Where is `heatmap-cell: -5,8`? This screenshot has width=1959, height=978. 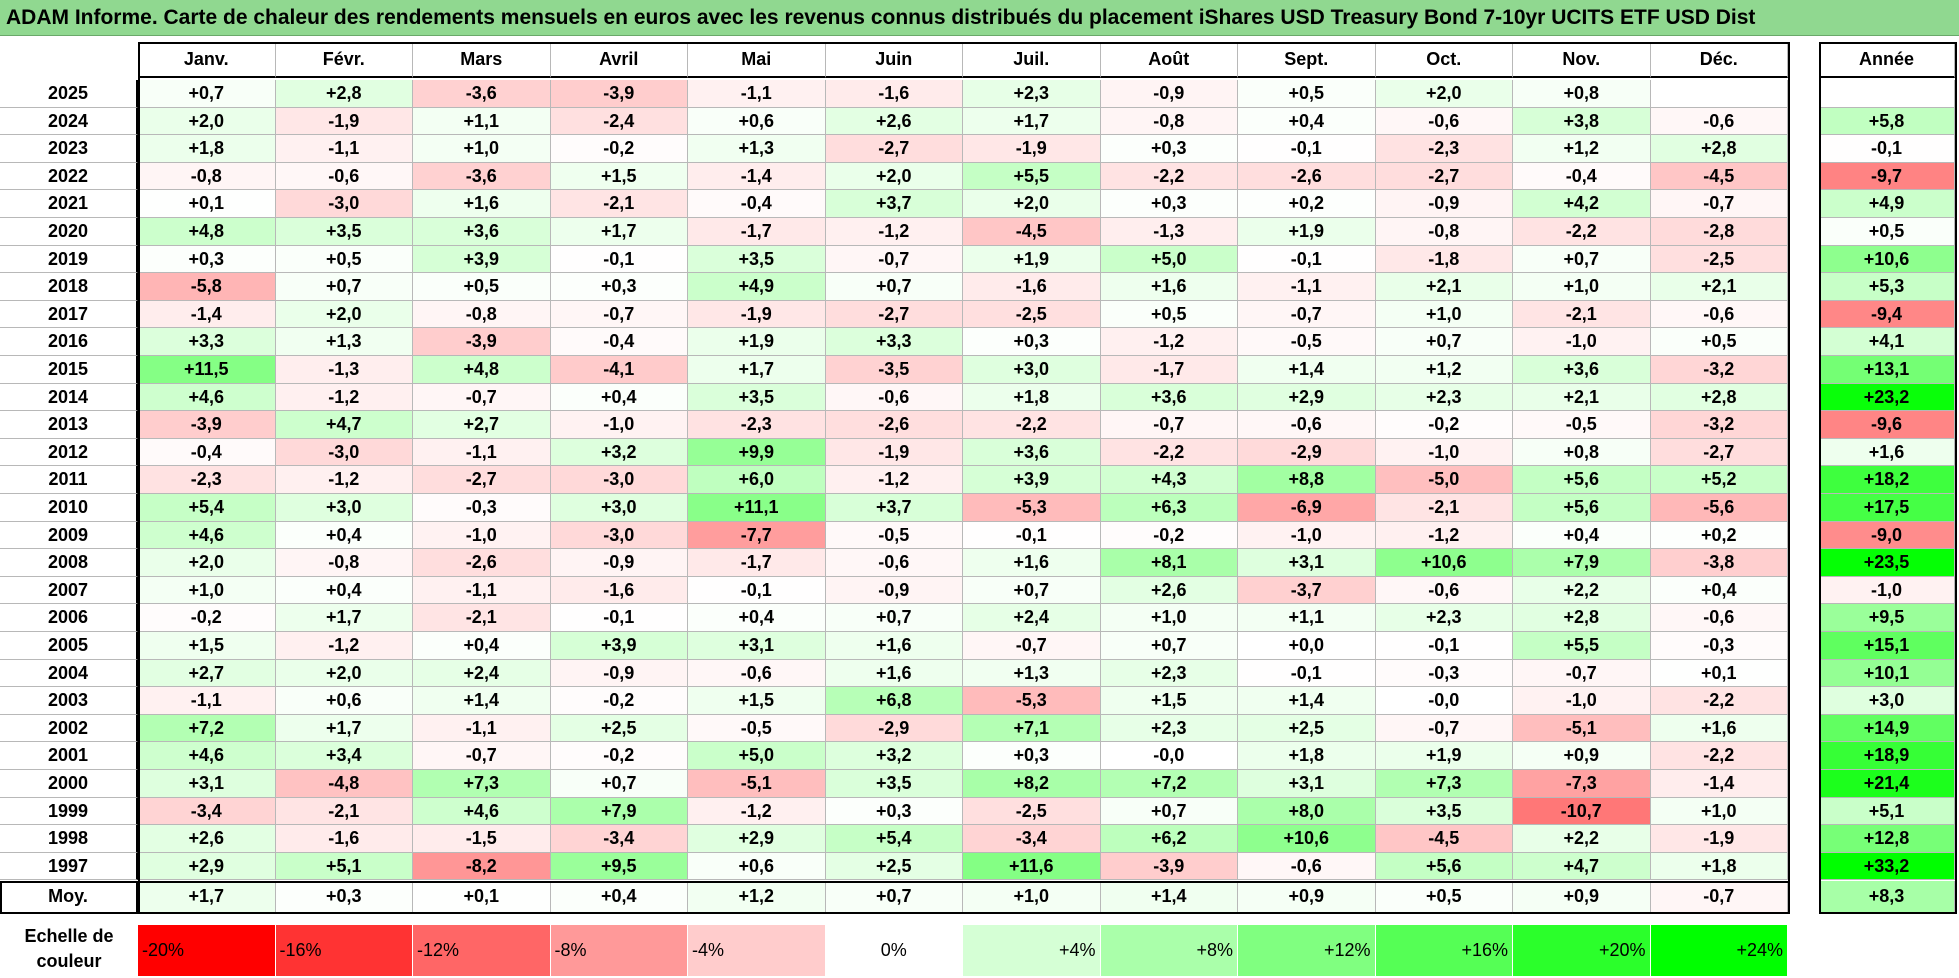
heatmap-cell: -5,8 is located at coordinates (207, 287).